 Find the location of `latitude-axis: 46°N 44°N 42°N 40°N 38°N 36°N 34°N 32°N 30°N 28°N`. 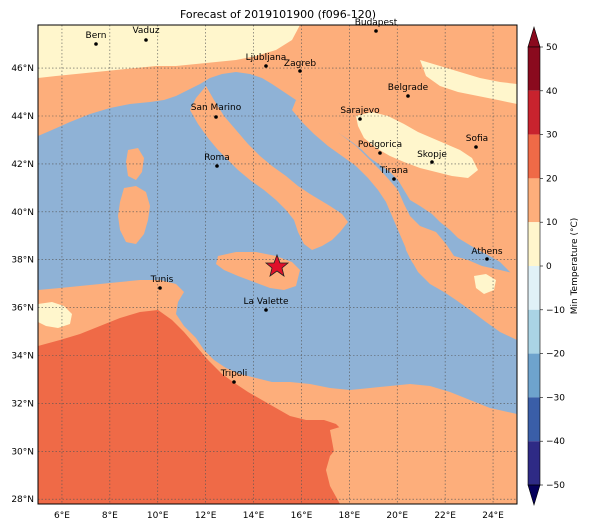

latitude-axis: 46°N 44°N 42°N 40°N 38°N 36°N 34°N 32°N 30°N 28°N is located at coordinates (22, 284).